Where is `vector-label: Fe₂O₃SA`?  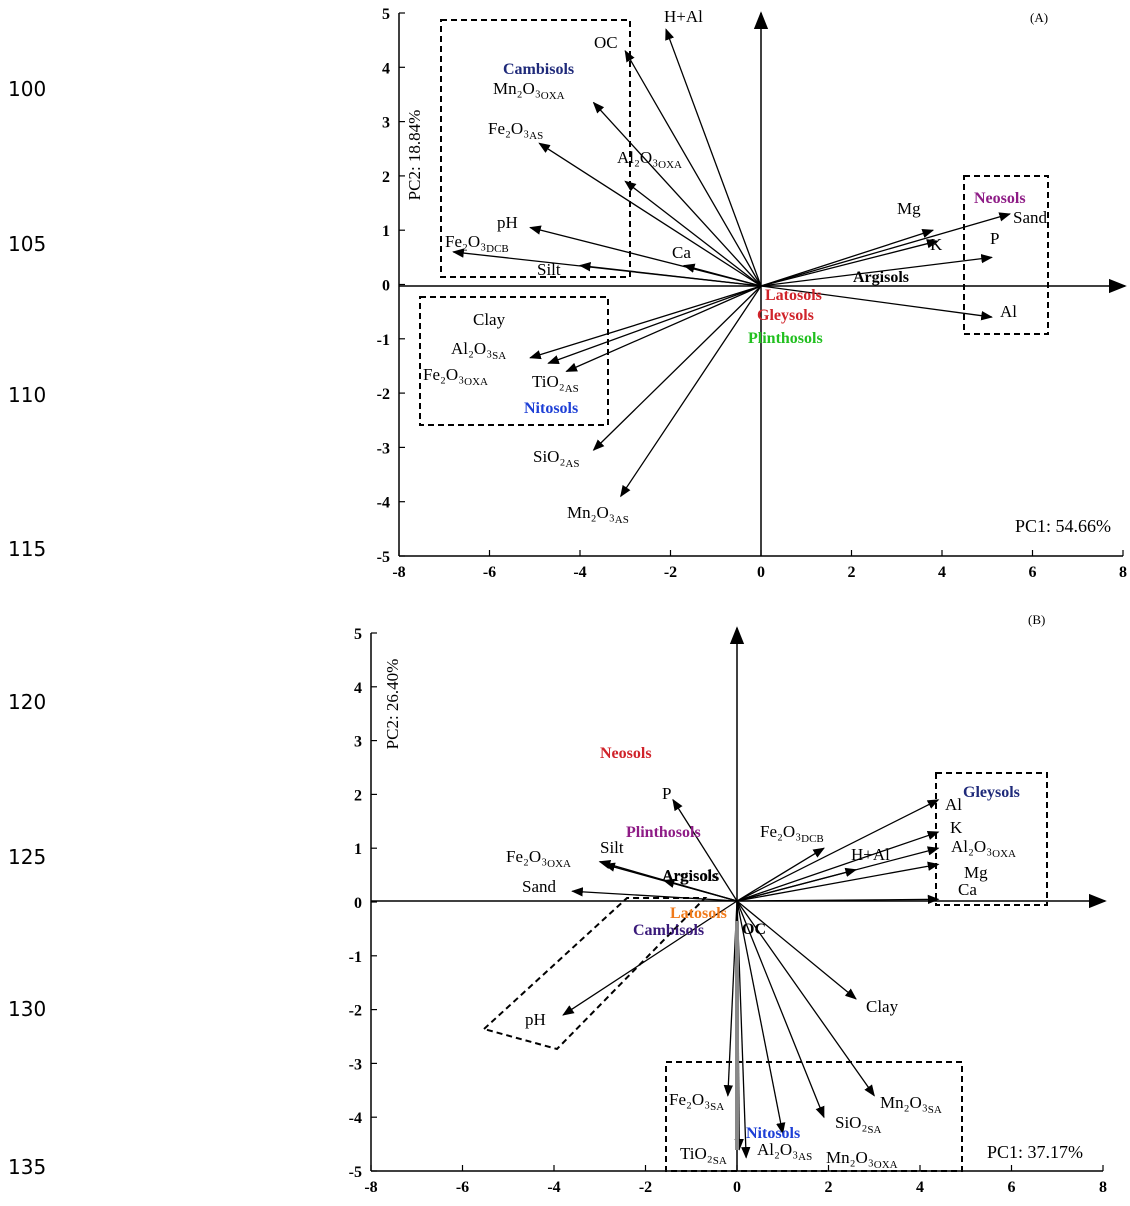 vector-label: Fe₂O₃SA is located at coordinates (696, 1101).